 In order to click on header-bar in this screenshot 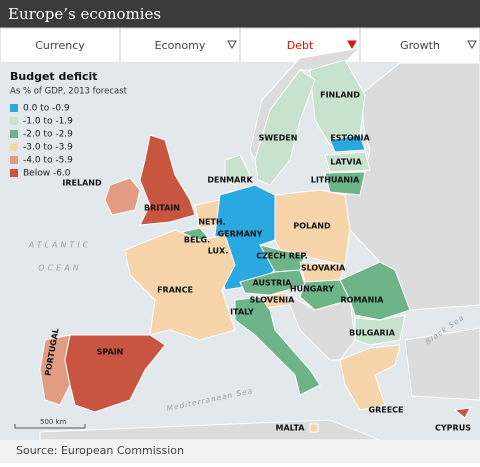, I will do `click(240, 14)`.